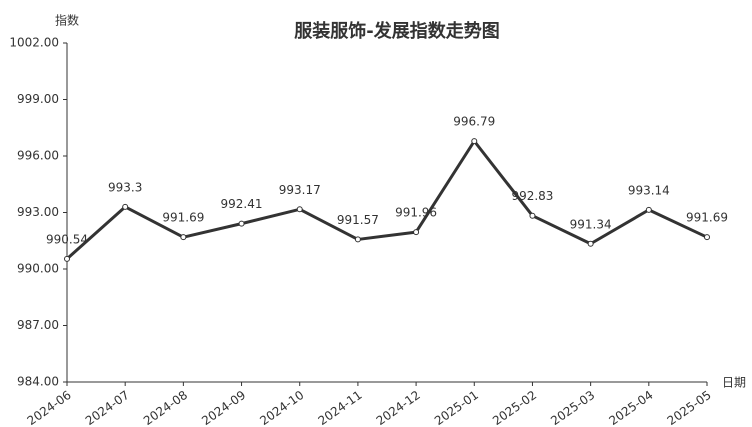  What do you see at coordinates (358, 220) in the screenshot?
I see `value-label: 991.57` at bounding box center [358, 220].